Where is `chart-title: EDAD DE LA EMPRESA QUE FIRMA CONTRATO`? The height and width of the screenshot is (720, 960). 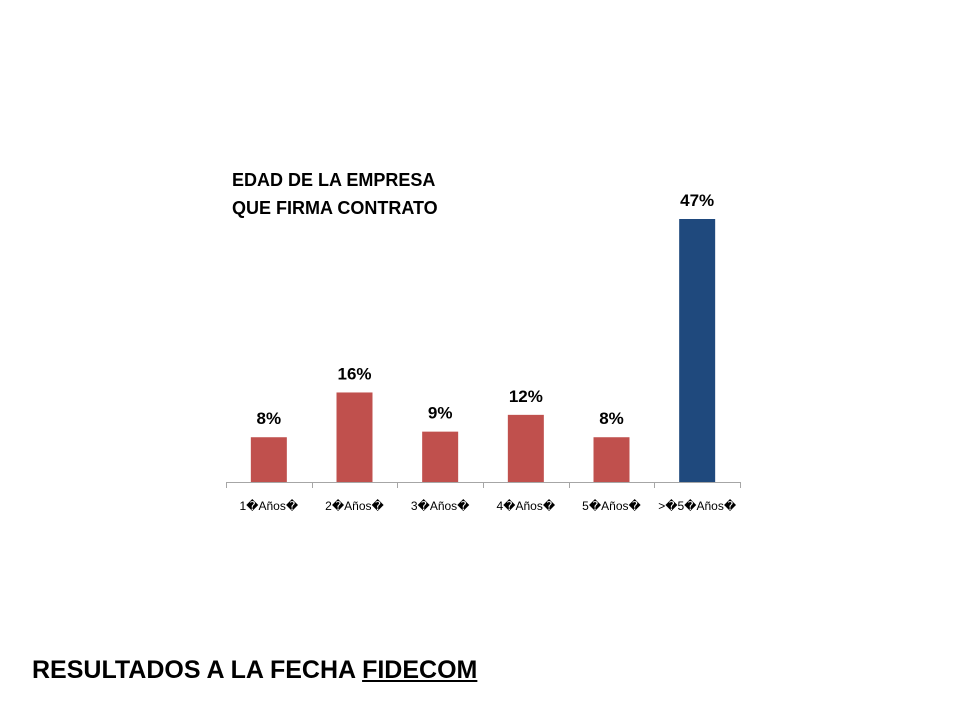
chart-title: EDAD DE LA EMPRESA QUE FIRMA CONTRATO is located at coordinates (335, 194).